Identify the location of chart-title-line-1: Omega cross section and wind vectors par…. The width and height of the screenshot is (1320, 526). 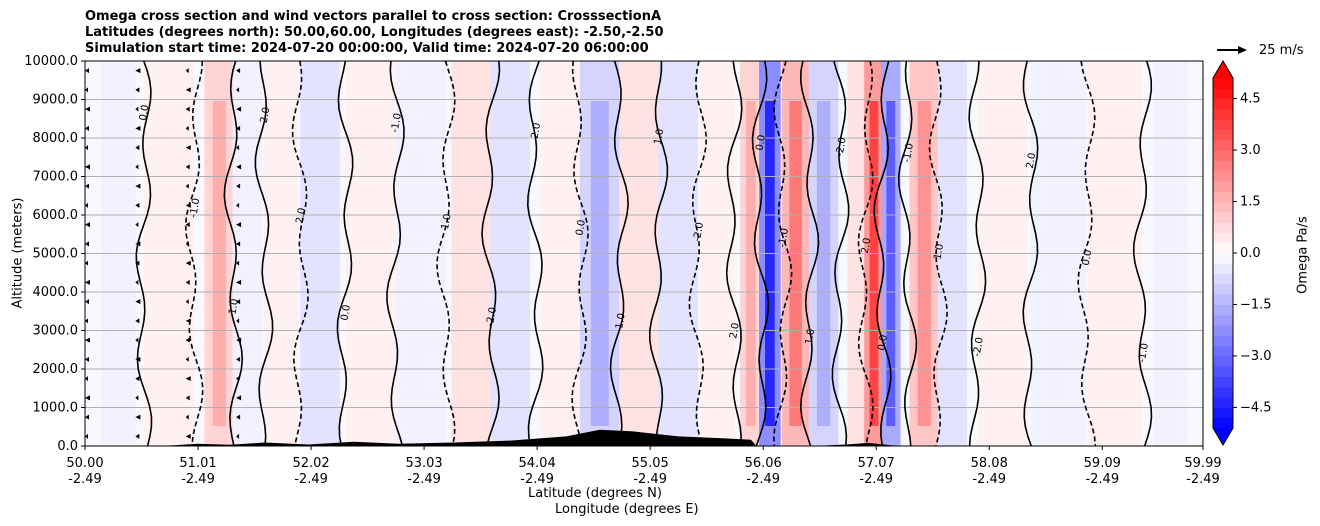
(373, 16).